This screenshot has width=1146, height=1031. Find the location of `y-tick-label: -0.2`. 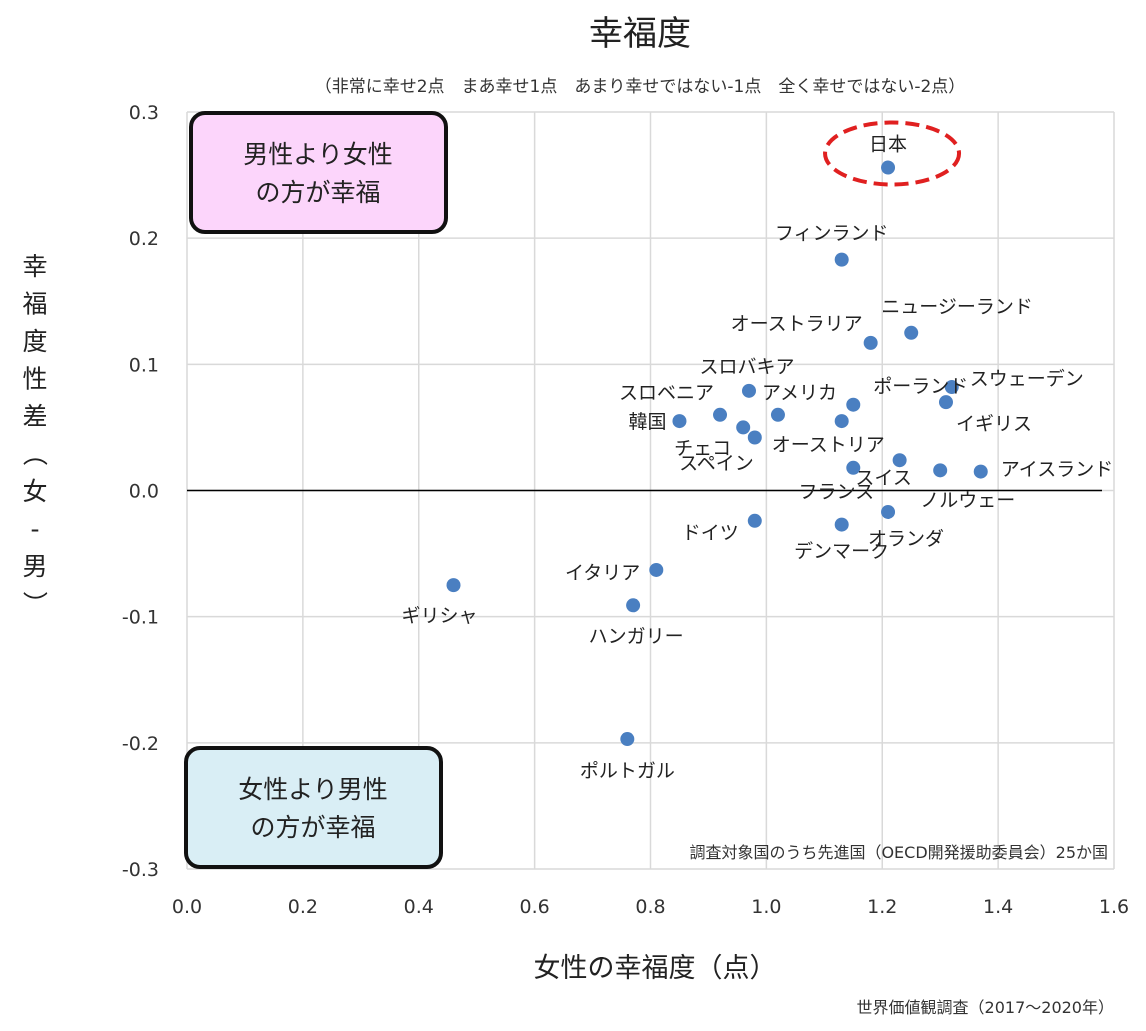

y-tick-label: -0.2 is located at coordinates (140, 744).